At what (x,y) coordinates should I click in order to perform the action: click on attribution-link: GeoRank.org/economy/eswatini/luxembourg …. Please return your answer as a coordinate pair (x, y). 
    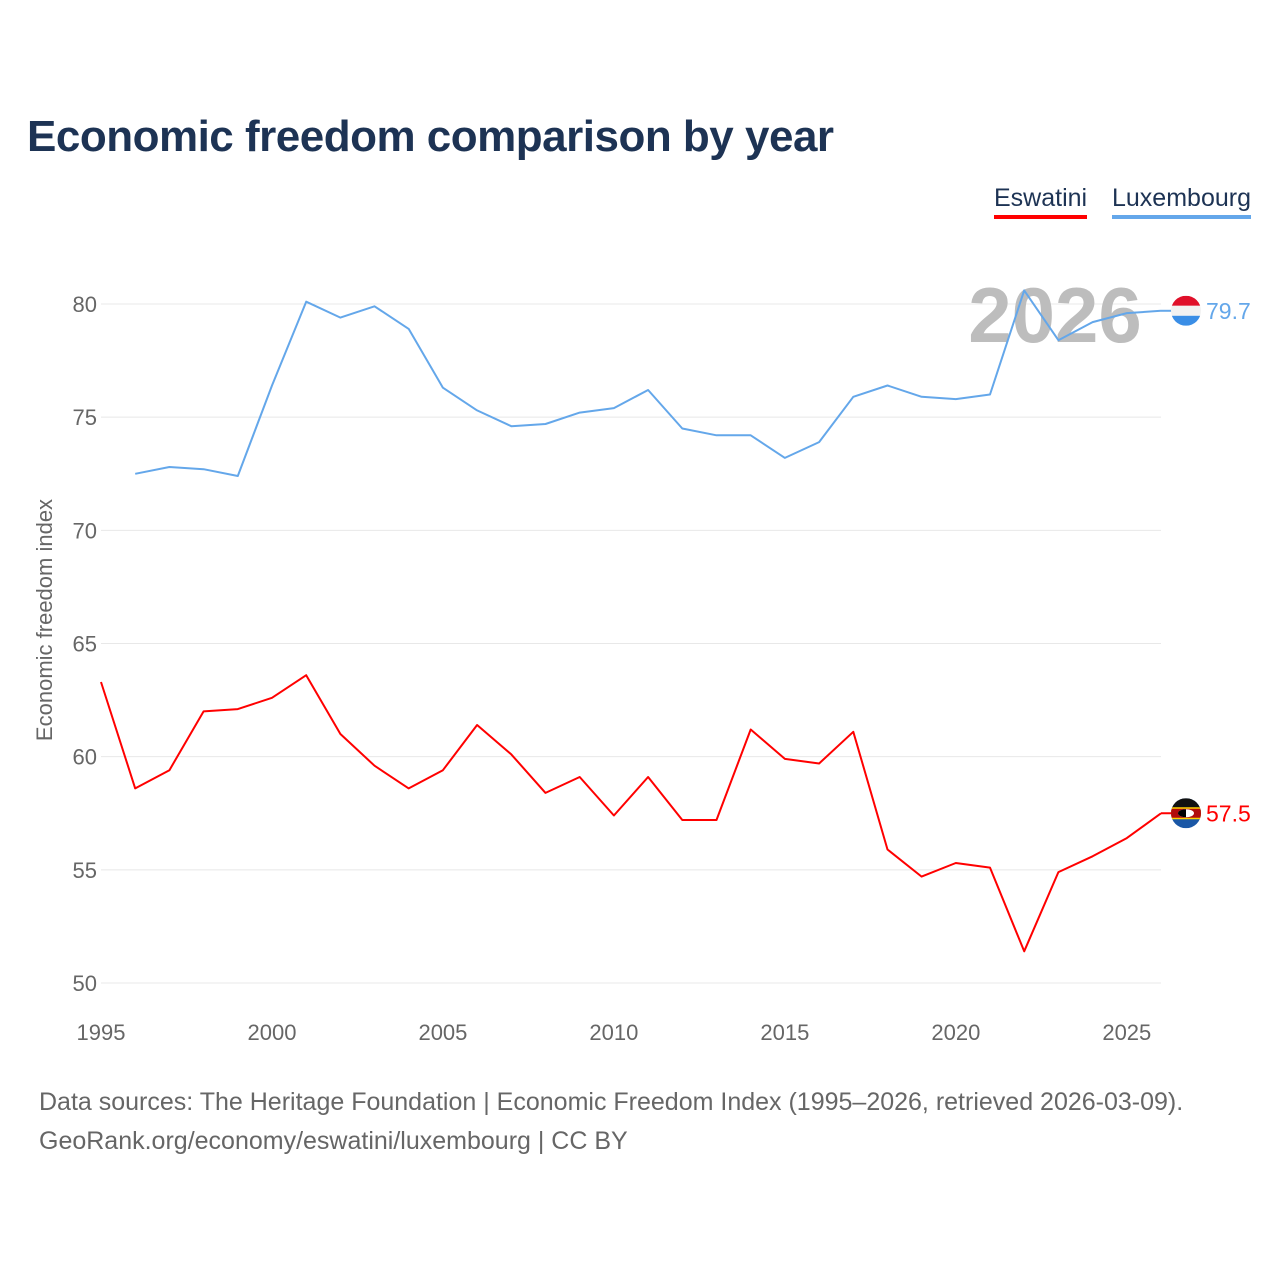
    Looking at the image, I should click on (333, 1141).